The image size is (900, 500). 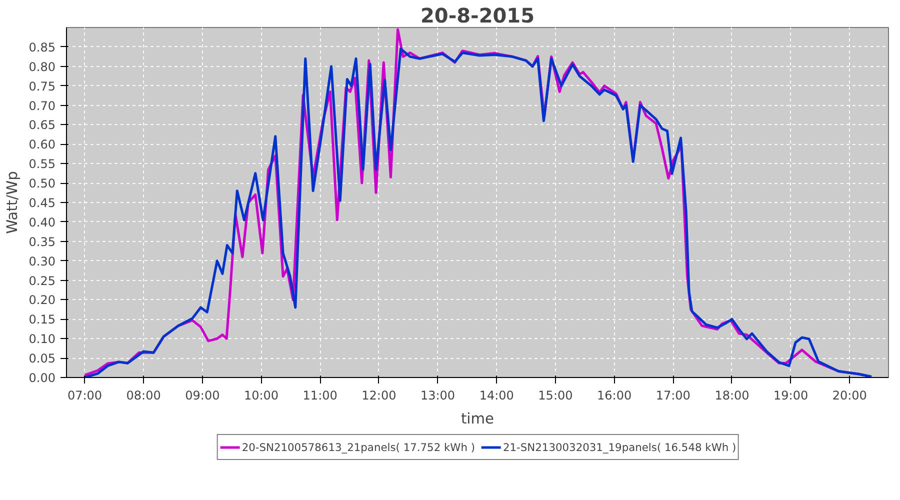 I want to click on legend-label: 20-SN2100578613_21panels( 17.752 kWh ), so click(x=358, y=447).